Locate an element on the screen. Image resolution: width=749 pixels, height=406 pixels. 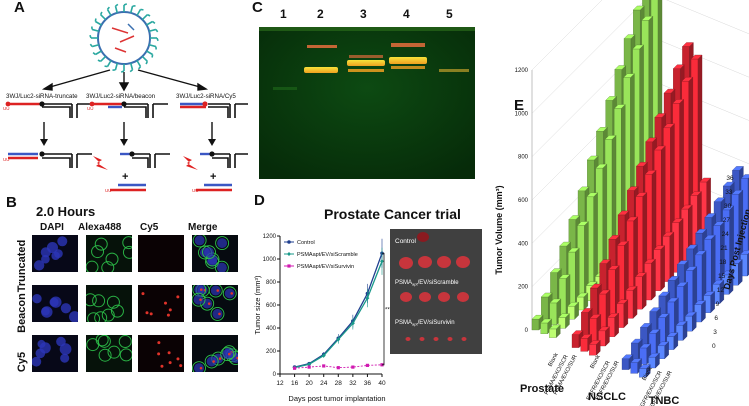
day-tick-label: 3 is located at coordinates (715, 332).